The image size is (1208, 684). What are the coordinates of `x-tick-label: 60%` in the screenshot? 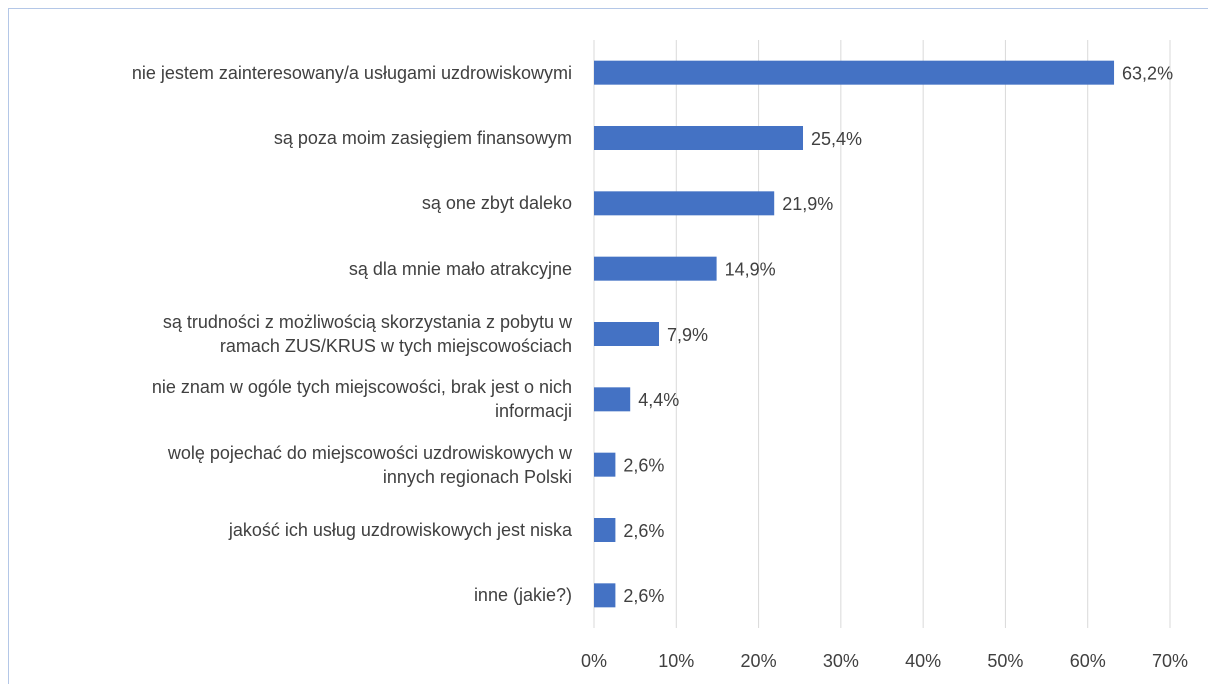 It's located at (1088, 661).